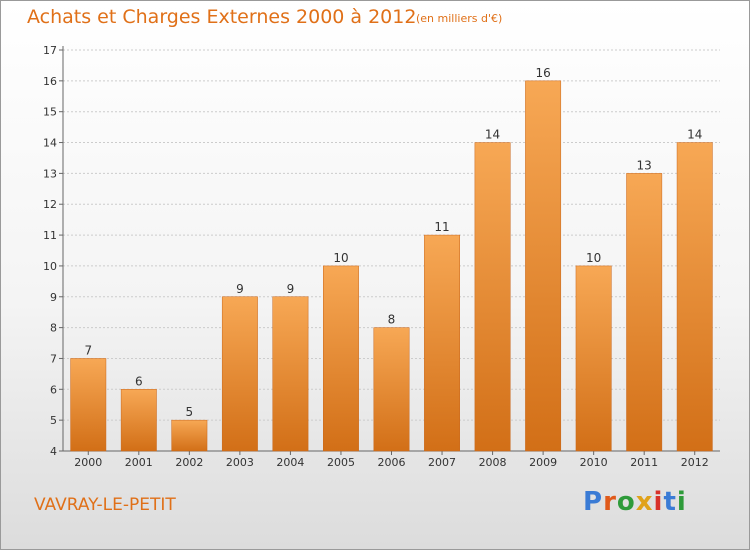  What do you see at coordinates (694, 297) in the screenshot?
I see `bar-2012` at bounding box center [694, 297].